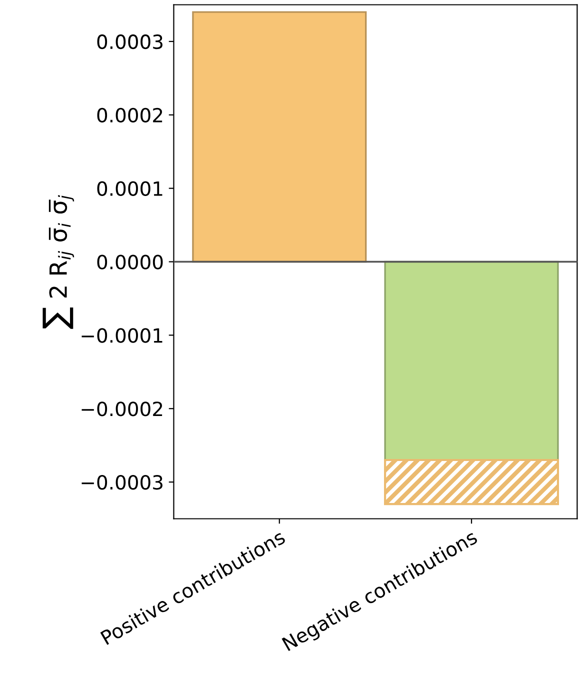 The image size is (583, 679). What do you see at coordinates (58, 262) in the screenshot?
I see `y-axis-title: ∑ 2 R$_{ij}$ σ̅$_{i}$ σ̅$_{j}$` at bounding box center [58, 262].